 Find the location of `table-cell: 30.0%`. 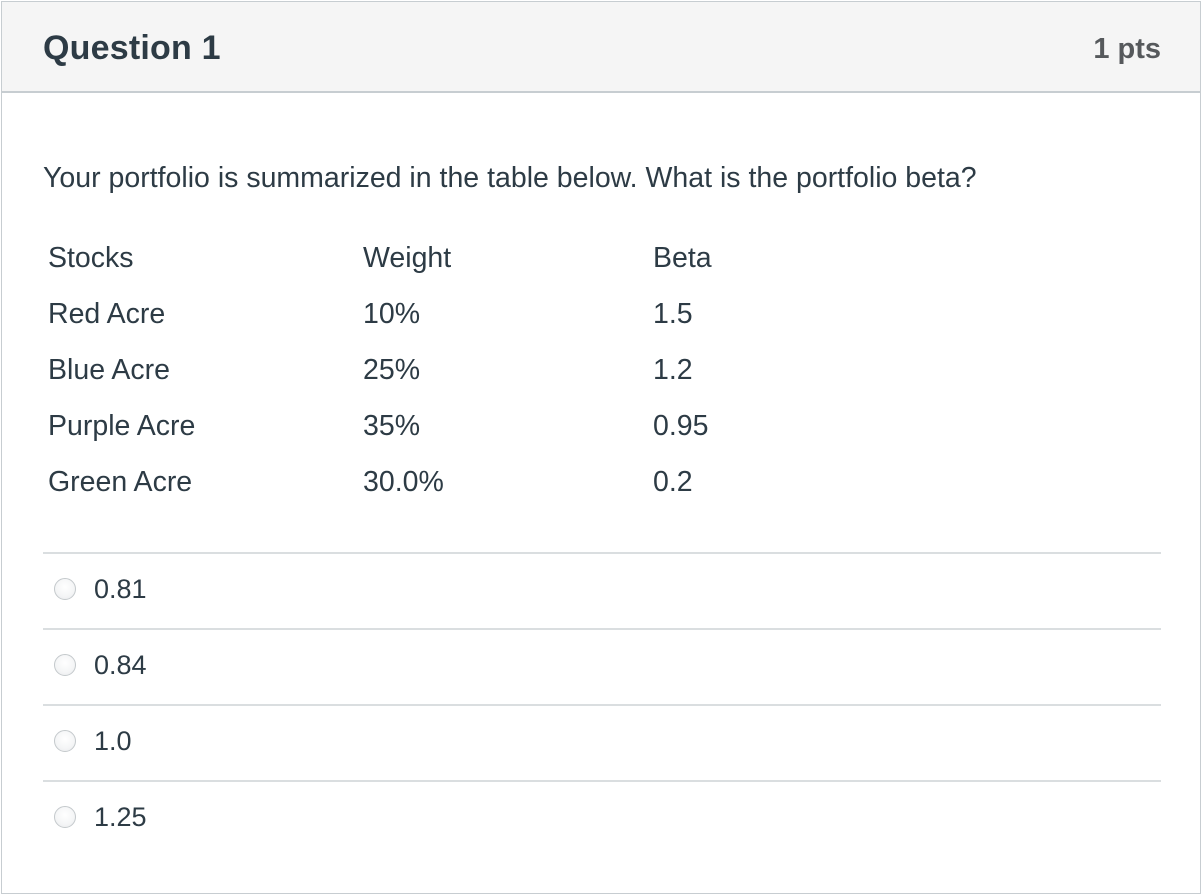

table-cell: 30.0% is located at coordinates (403, 481).